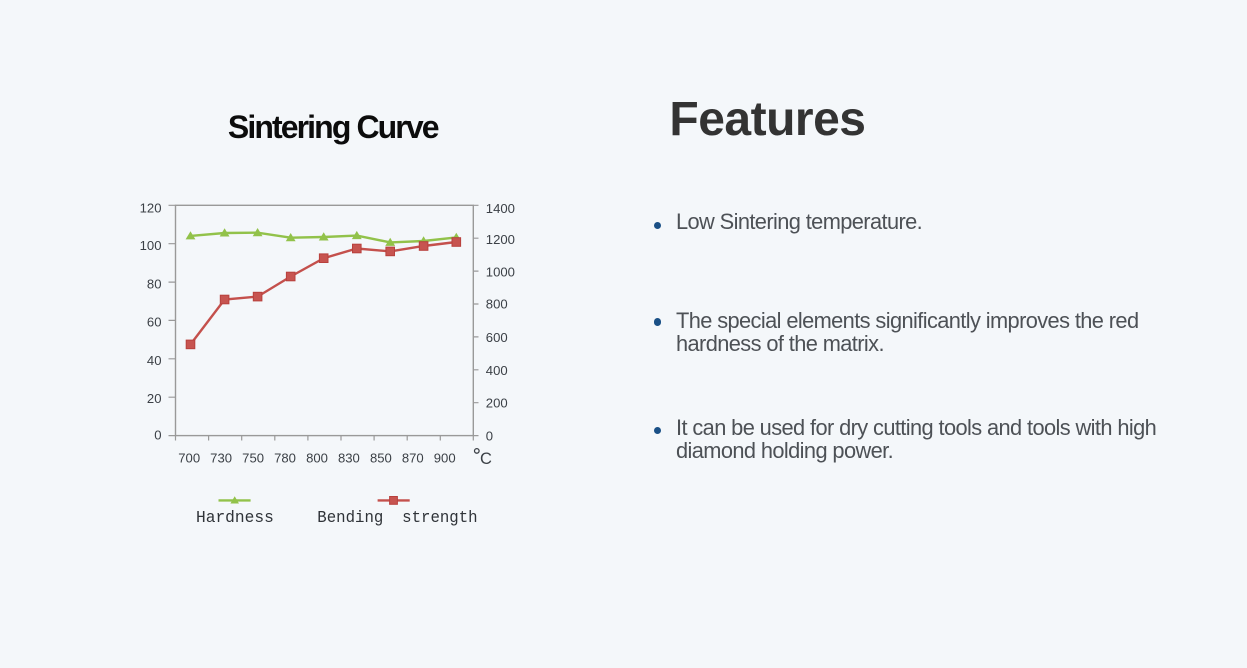 The height and width of the screenshot is (668, 1247). What do you see at coordinates (397, 517) in the screenshot?
I see `svg-text: Bending strength` at bounding box center [397, 517].